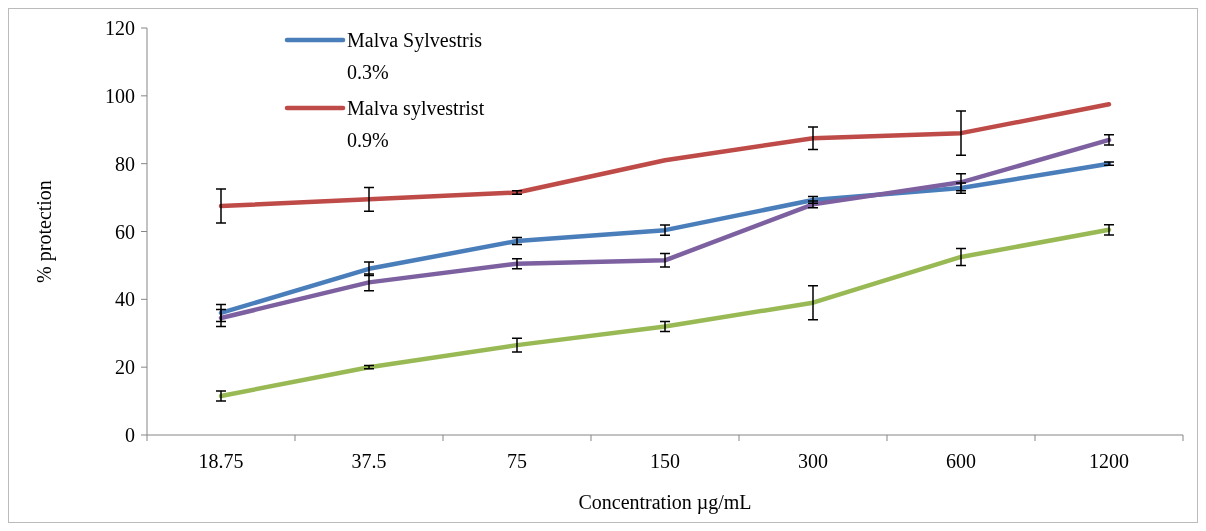 This screenshot has height=531, width=1206. I want to click on x-tick-label: 18.75, so click(221, 461).